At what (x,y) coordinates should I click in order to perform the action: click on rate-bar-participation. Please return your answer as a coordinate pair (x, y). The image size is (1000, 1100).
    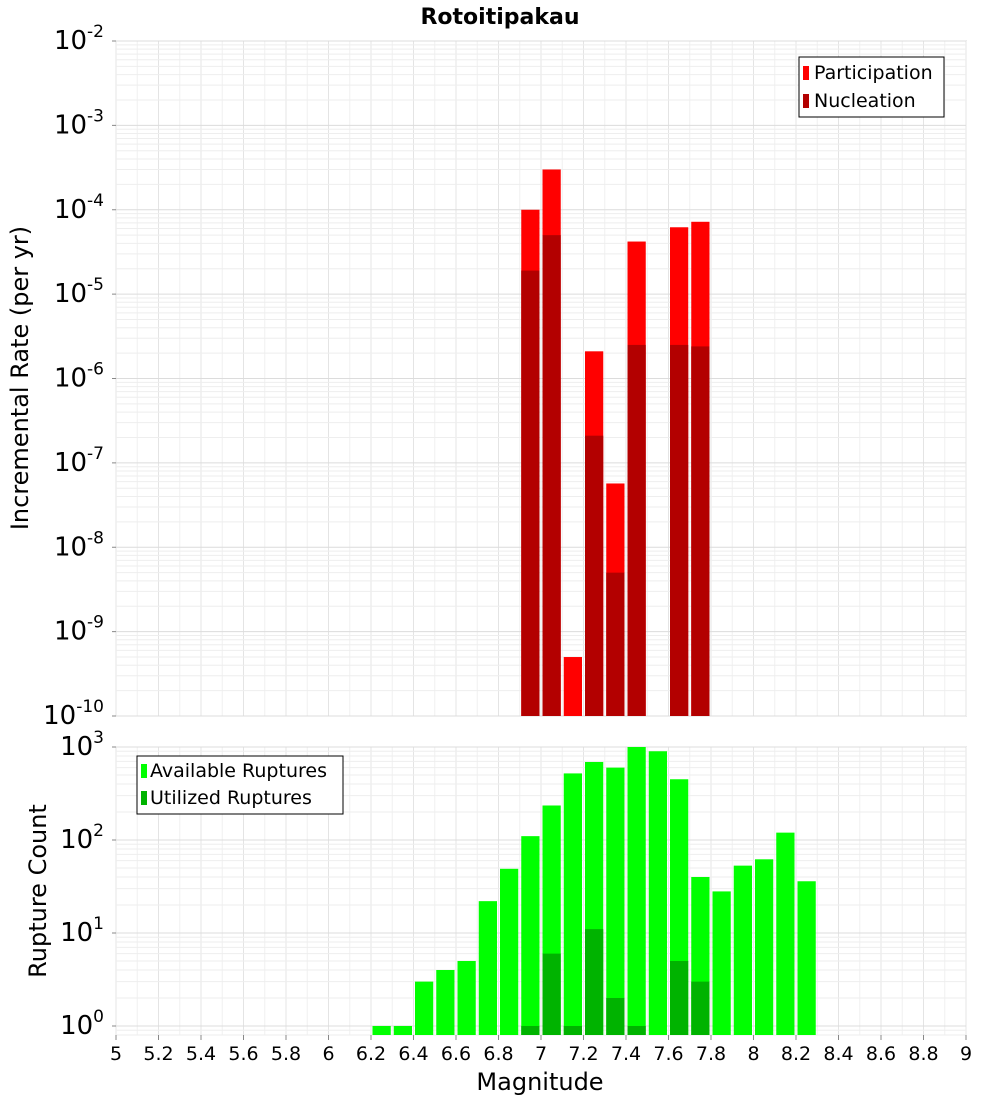
    Looking at the image, I should click on (572, 686).